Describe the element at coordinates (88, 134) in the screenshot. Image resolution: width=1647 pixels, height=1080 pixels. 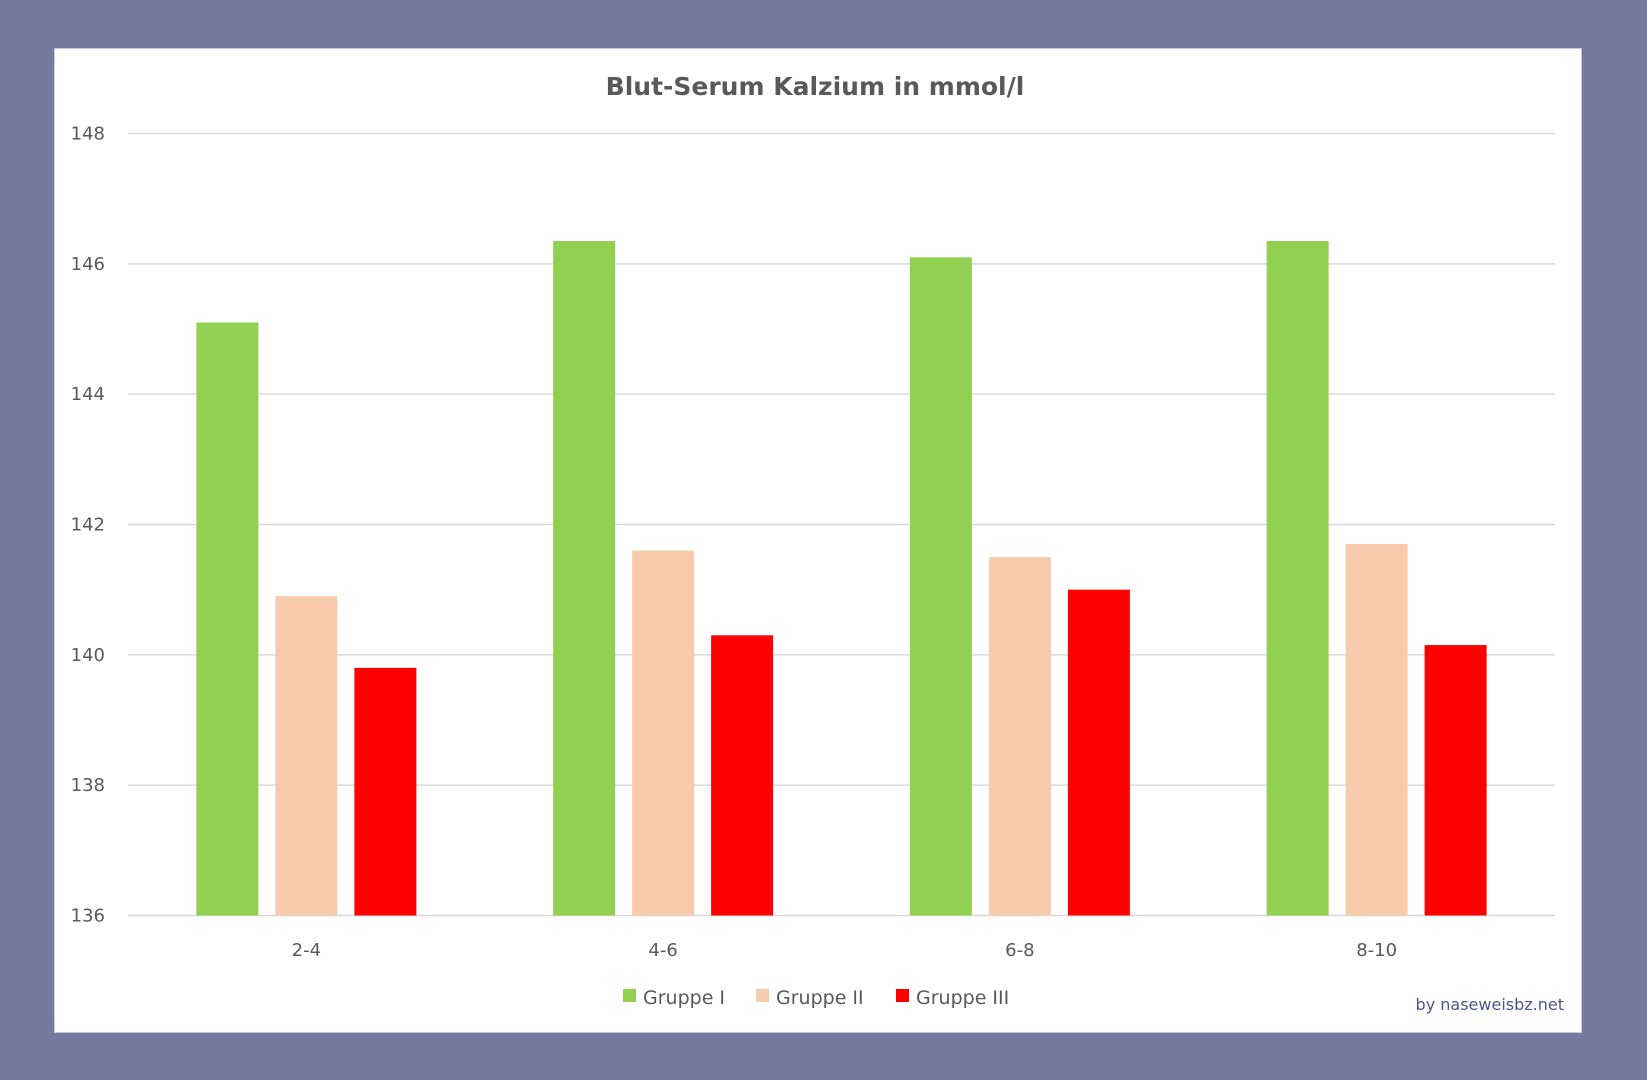
I see `y-tick-label: 148` at that location.